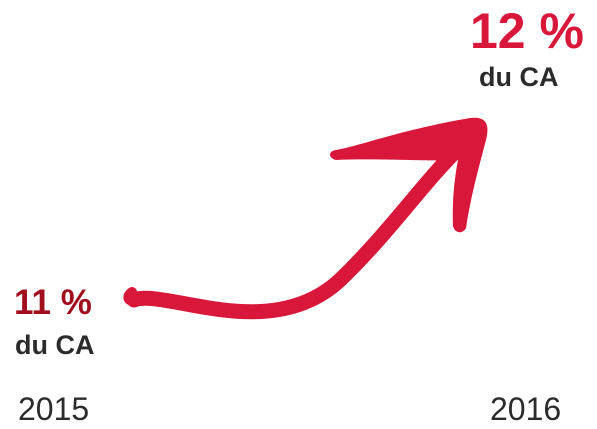 This screenshot has width=597, height=429. I want to click on start-year: 2015, so click(54, 409).